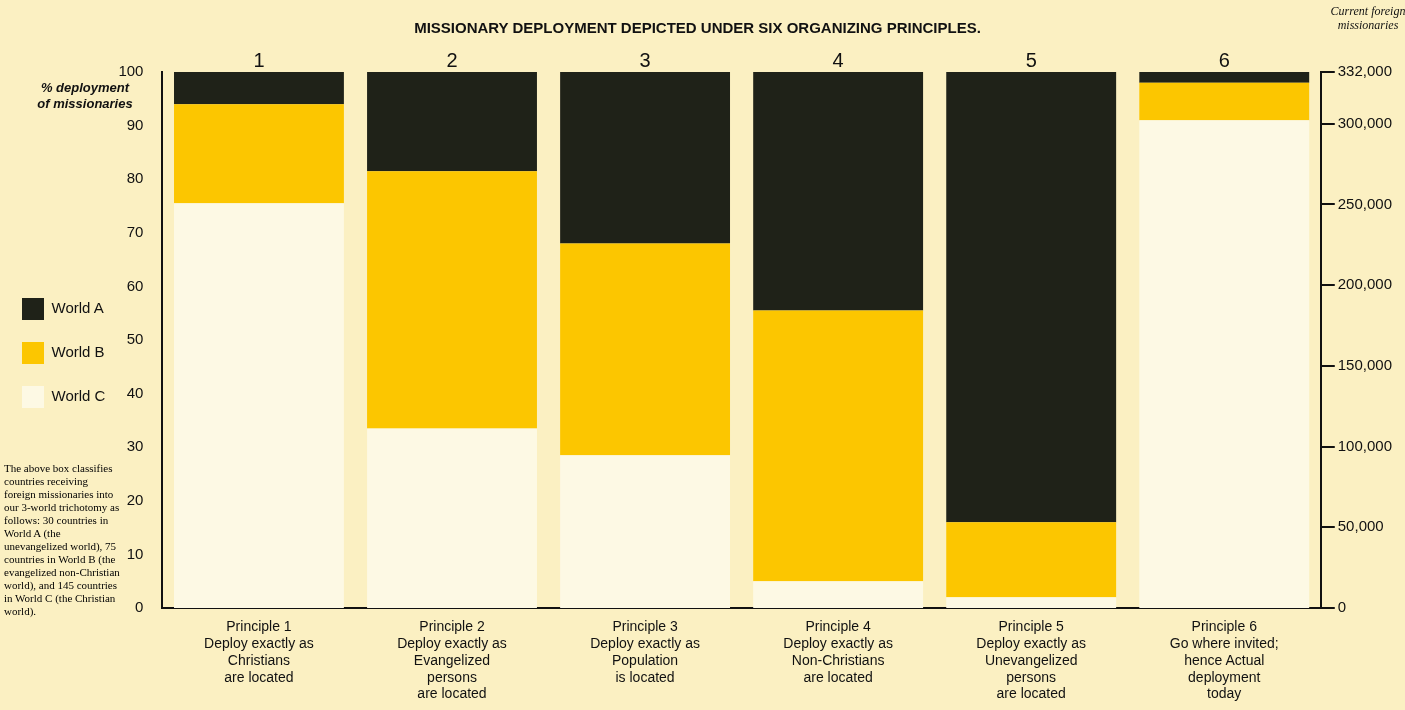  Describe the element at coordinates (645, 651) in the screenshot. I see `x-tick-label: Principle 3 Deploy exactly as Population is located` at that location.